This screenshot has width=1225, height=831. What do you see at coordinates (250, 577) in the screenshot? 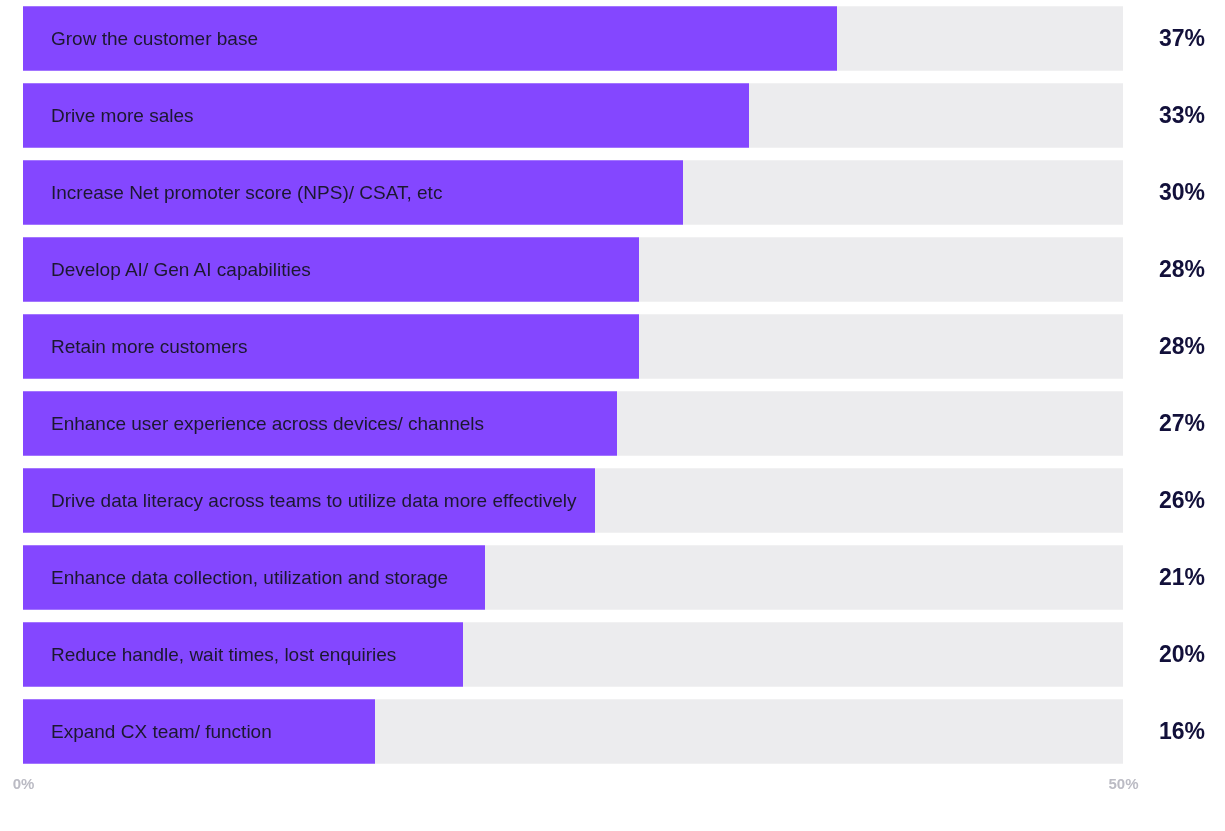
I see `y-tick-label: Enhance data collection, utilization and storage` at bounding box center [250, 577].